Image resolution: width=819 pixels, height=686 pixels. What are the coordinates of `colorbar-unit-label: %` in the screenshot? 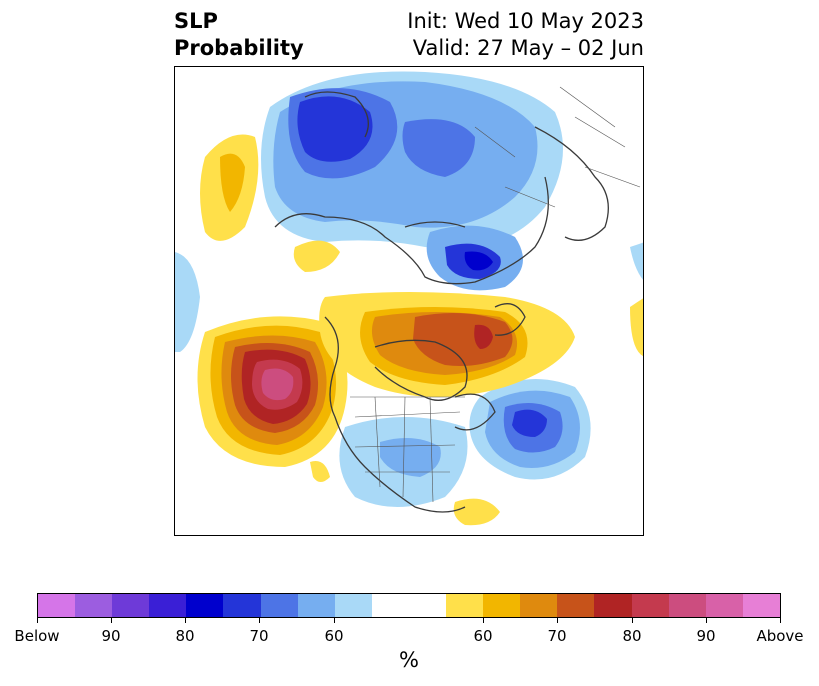 It's located at (409, 660).